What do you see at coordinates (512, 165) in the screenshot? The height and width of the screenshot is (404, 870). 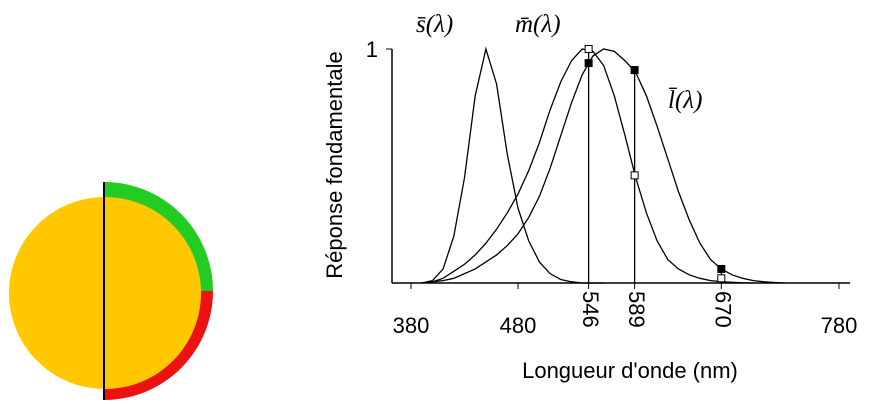 I see `curve` at bounding box center [512, 165].